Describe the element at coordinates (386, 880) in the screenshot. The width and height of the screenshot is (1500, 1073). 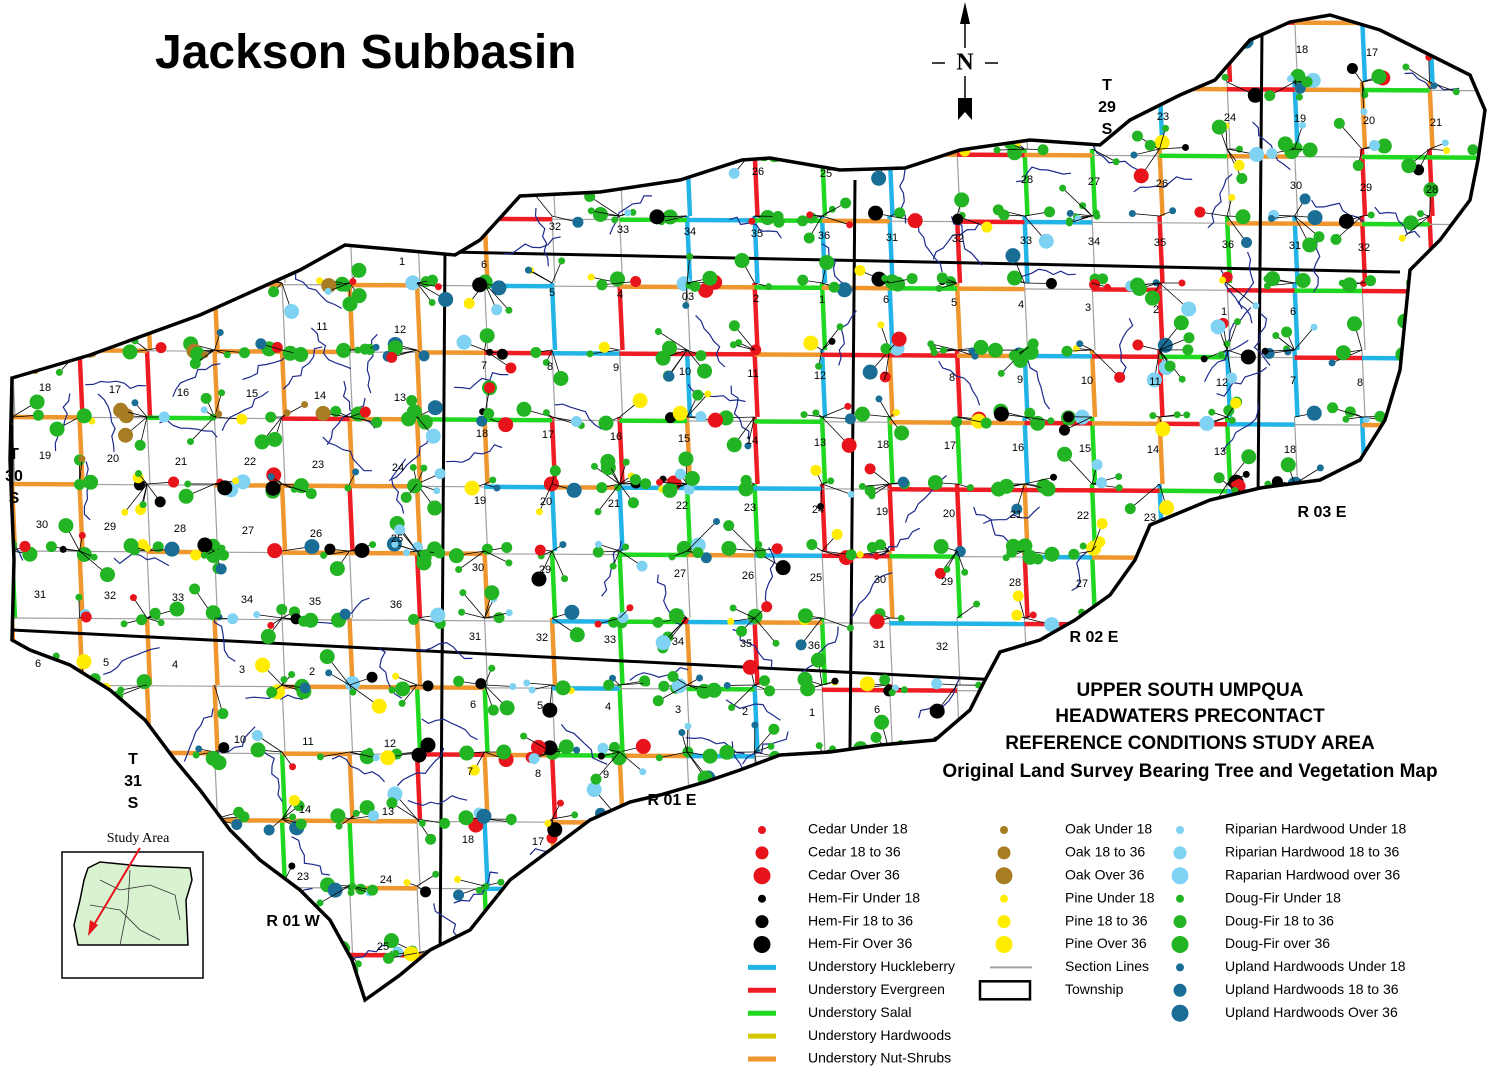
I see `section-number: 24` at that location.